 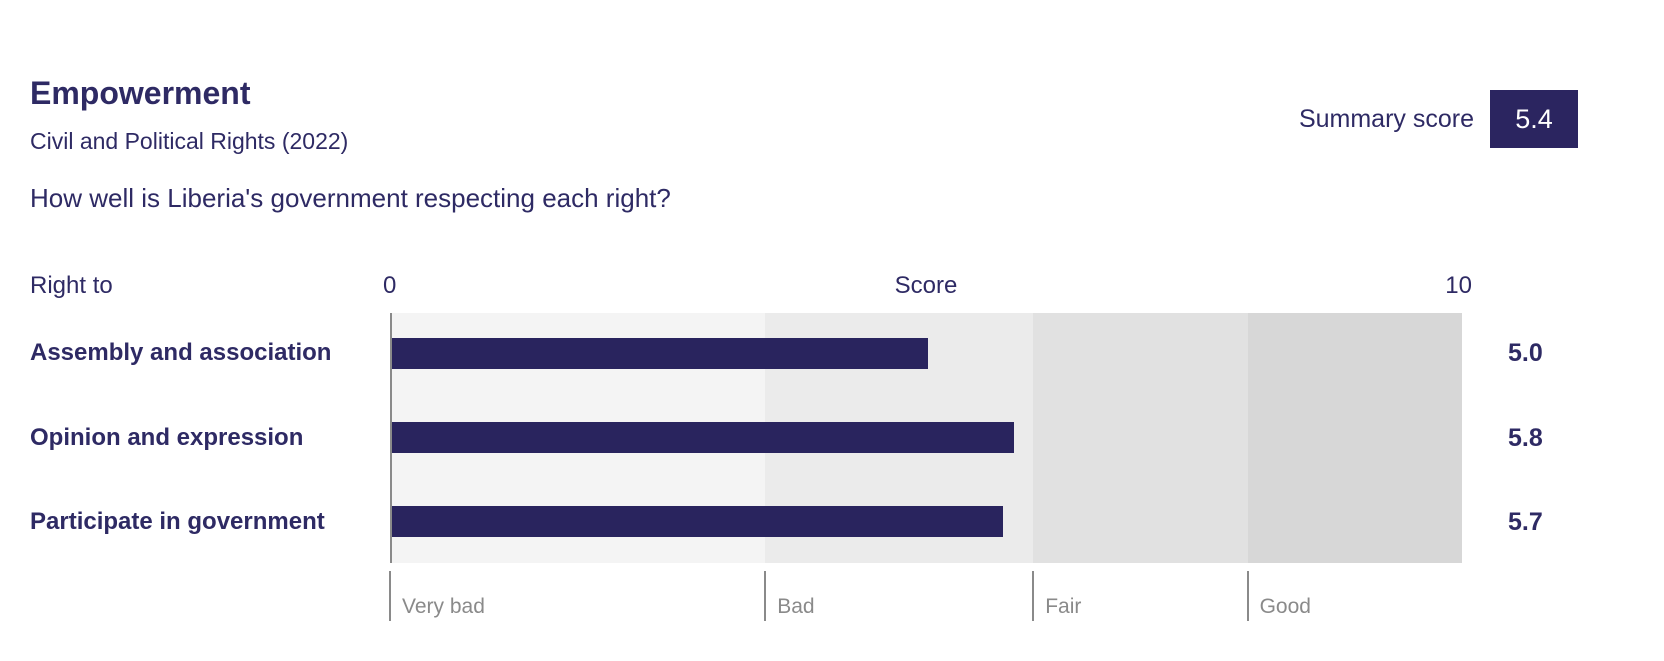 What do you see at coordinates (1386, 119) in the screenshot?
I see `summary-score-label: Summary score` at bounding box center [1386, 119].